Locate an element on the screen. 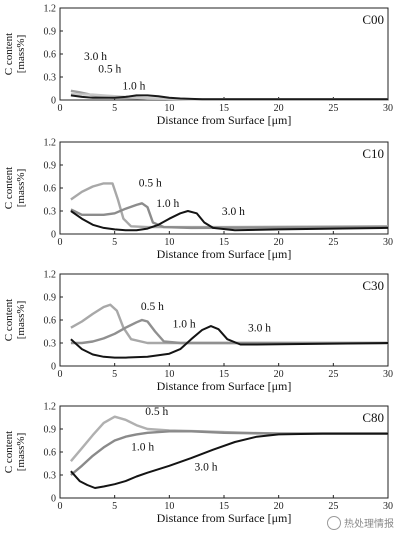  panel-title: C10 is located at coordinates (373, 153).